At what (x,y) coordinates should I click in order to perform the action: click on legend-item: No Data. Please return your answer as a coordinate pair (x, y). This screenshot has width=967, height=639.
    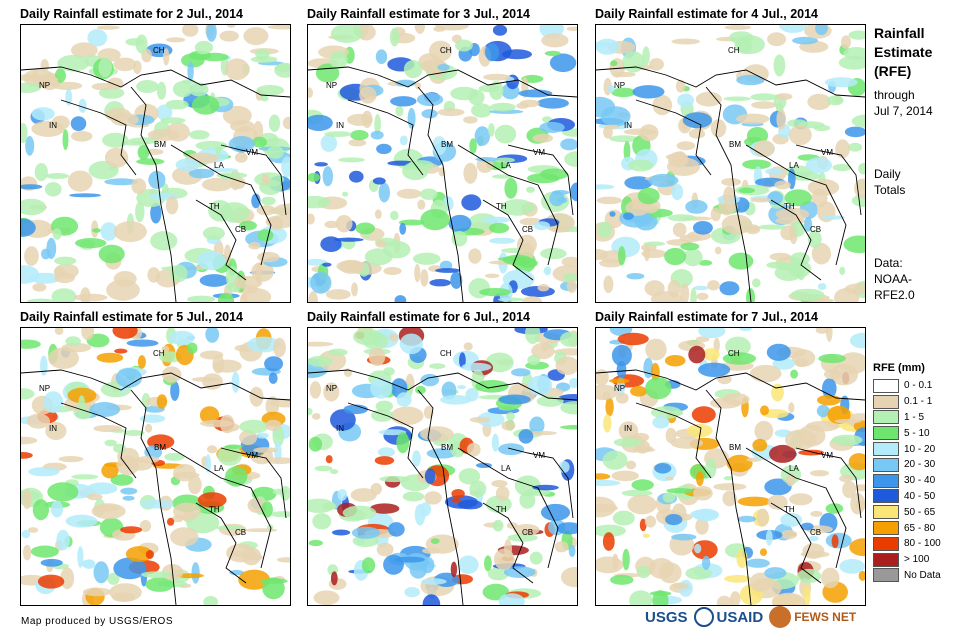
    Looking at the image, I should click on (907, 576).